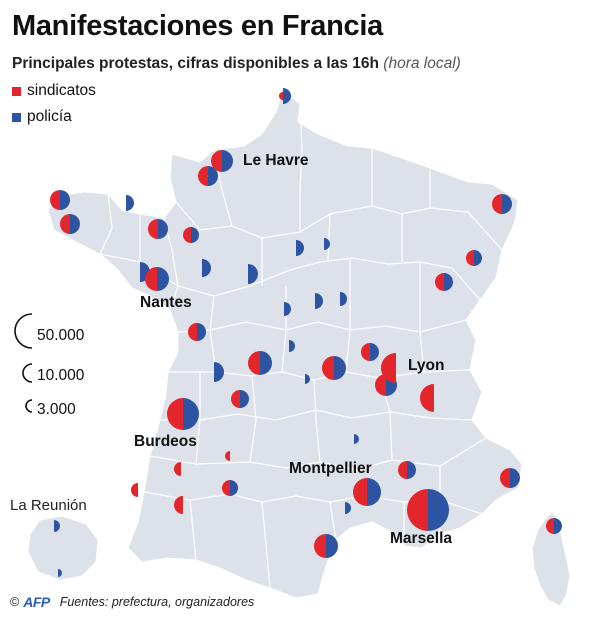 The height and width of the screenshot is (620, 592). What do you see at coordinates (157, 602) in the screenshot?
I see `sources-text: Fuentes: prefectura, organizadores` at bounding box center [157, 602].